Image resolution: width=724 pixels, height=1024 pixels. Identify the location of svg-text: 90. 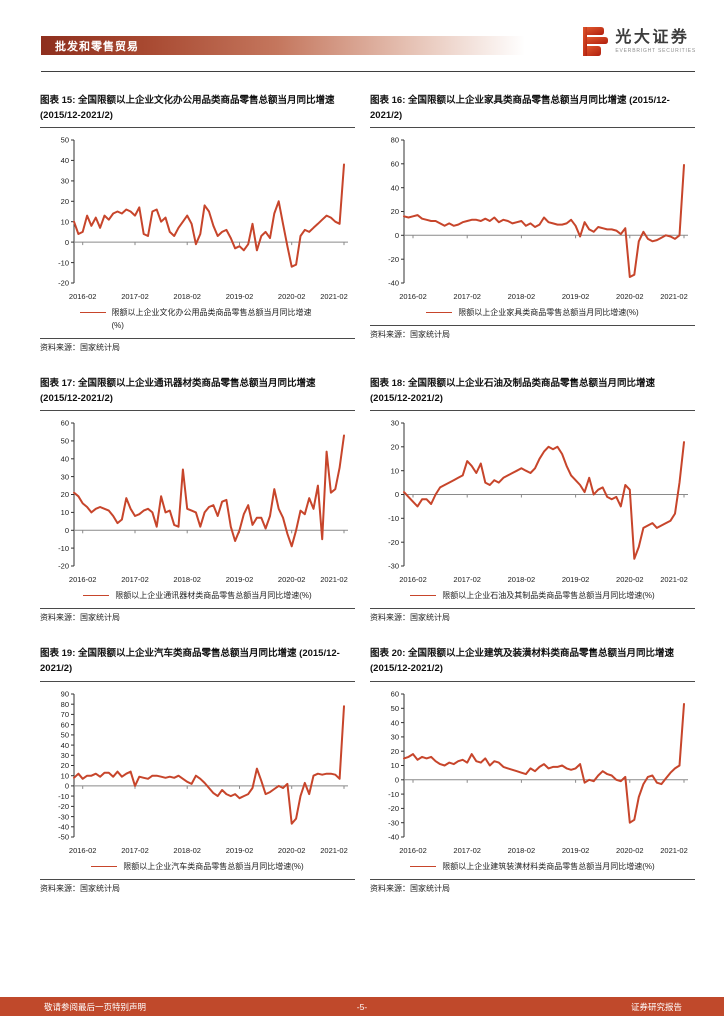
(65, 693).